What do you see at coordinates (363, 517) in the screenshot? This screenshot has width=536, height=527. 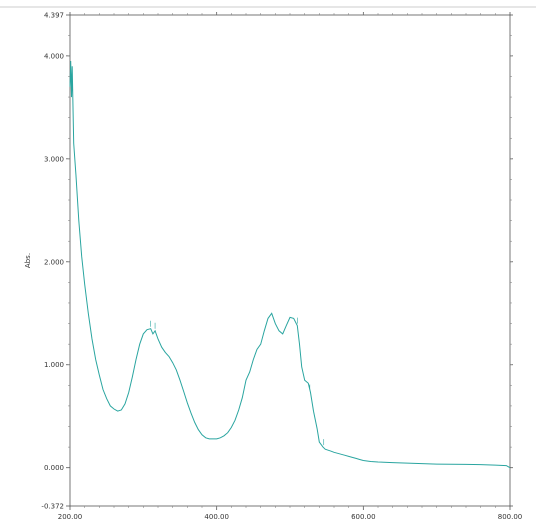 I see `x-tick-label: 600.00` at bounding box center [363, 517].